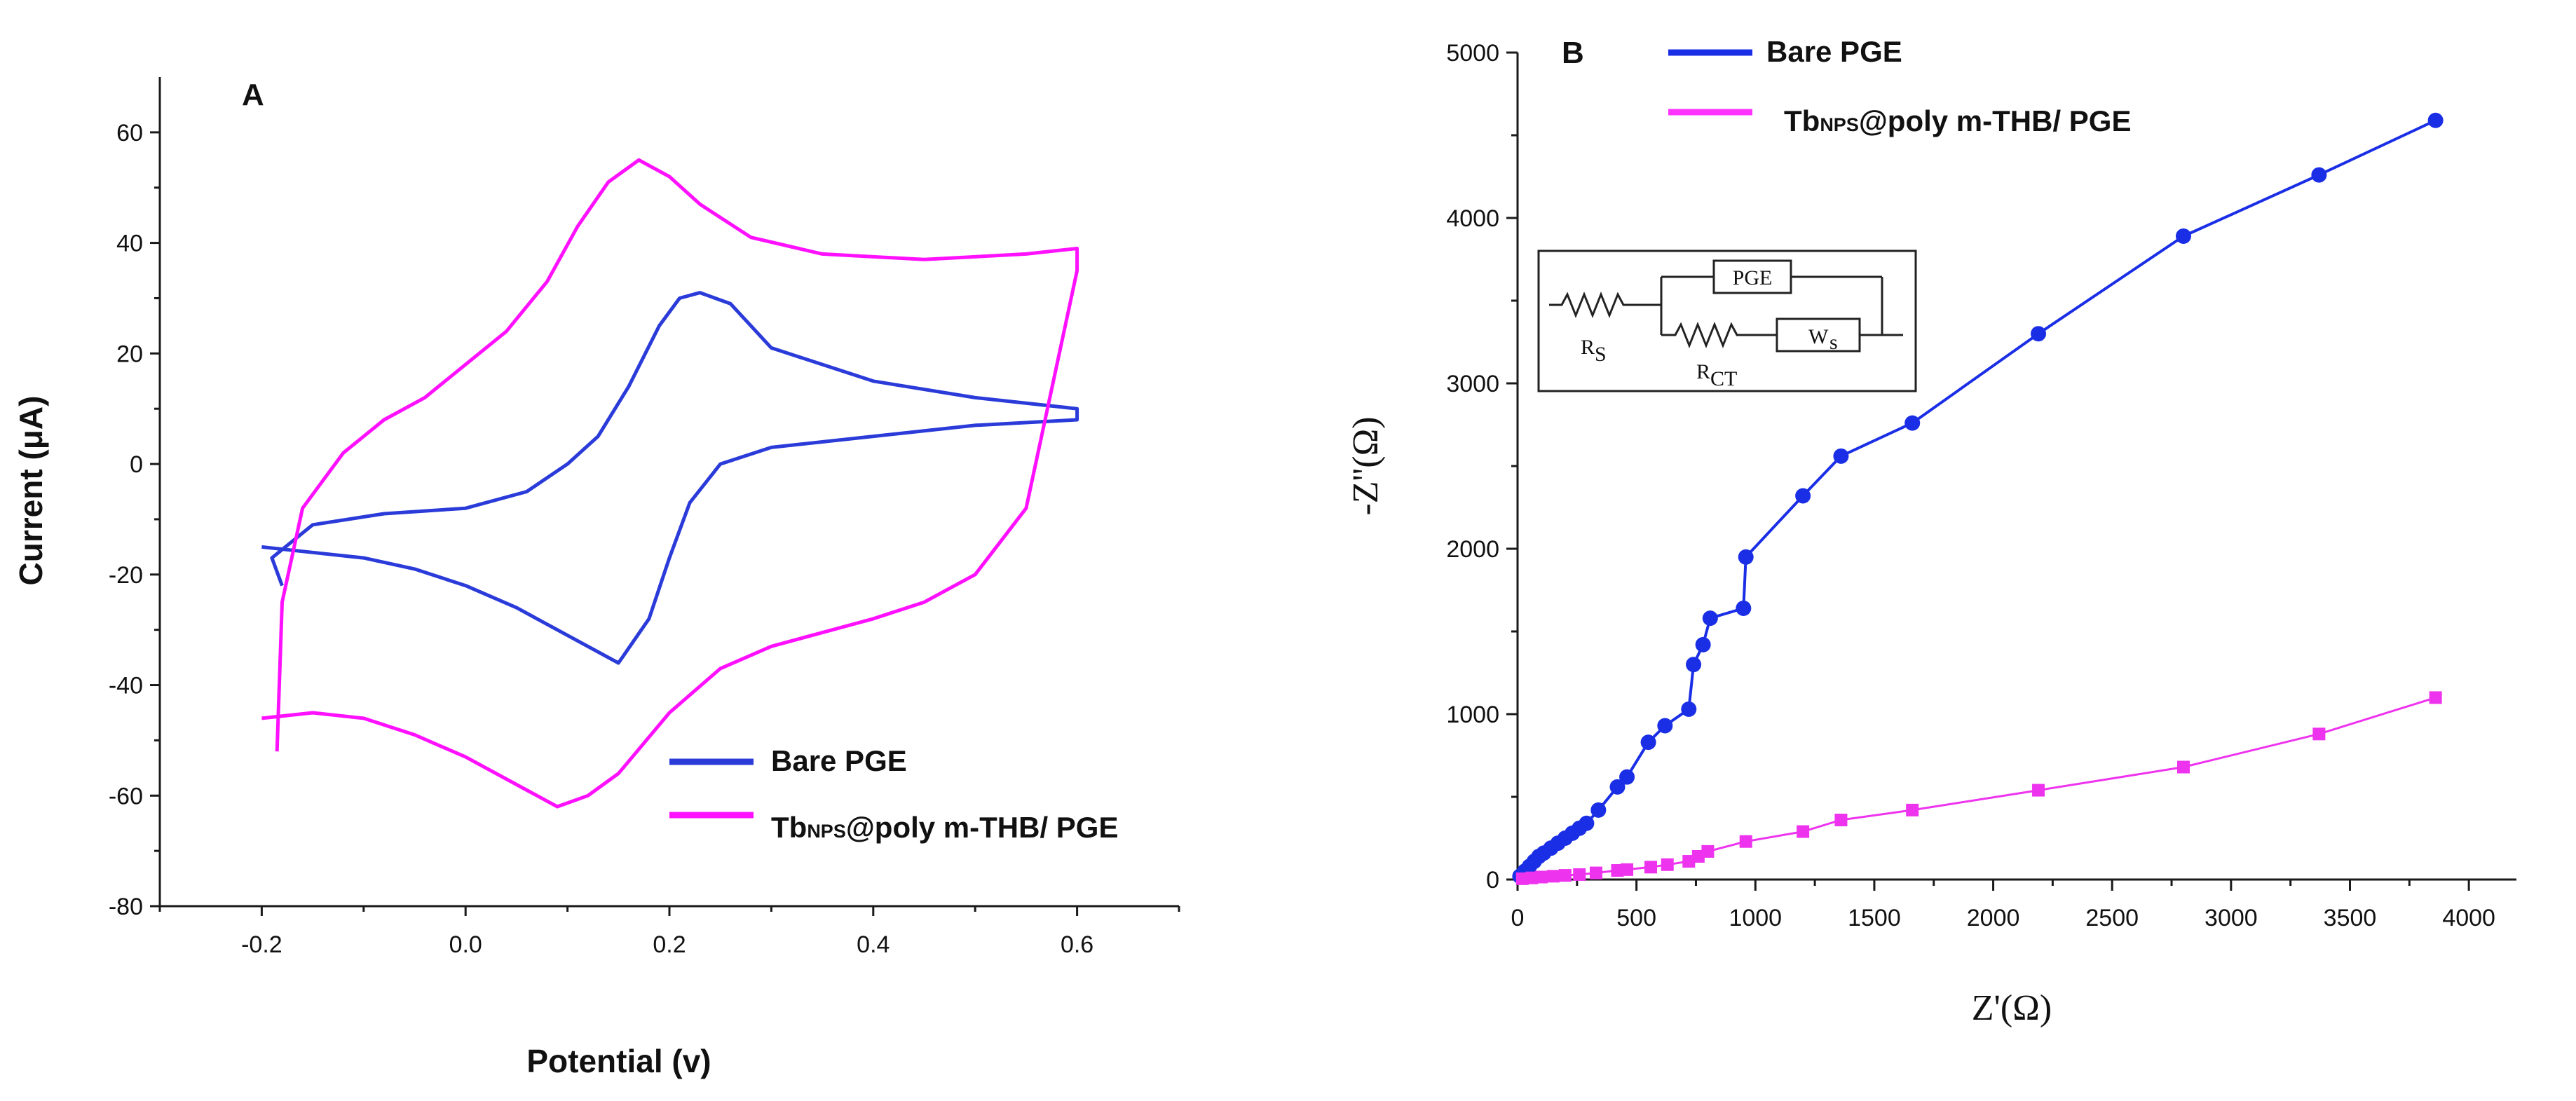 This screenshot has height=1101, width=2576. Describe the element at coordinates (2231, 918) in the screenshot. I see `b-x-tick-label: 3000` at that location.